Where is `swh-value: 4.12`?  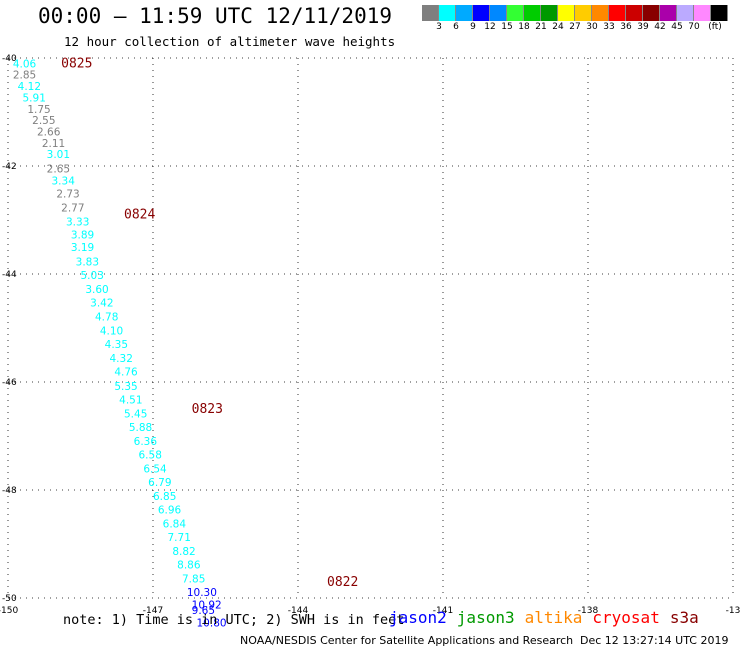
swh-value: 4.12 is located at coordinates (29, 87).